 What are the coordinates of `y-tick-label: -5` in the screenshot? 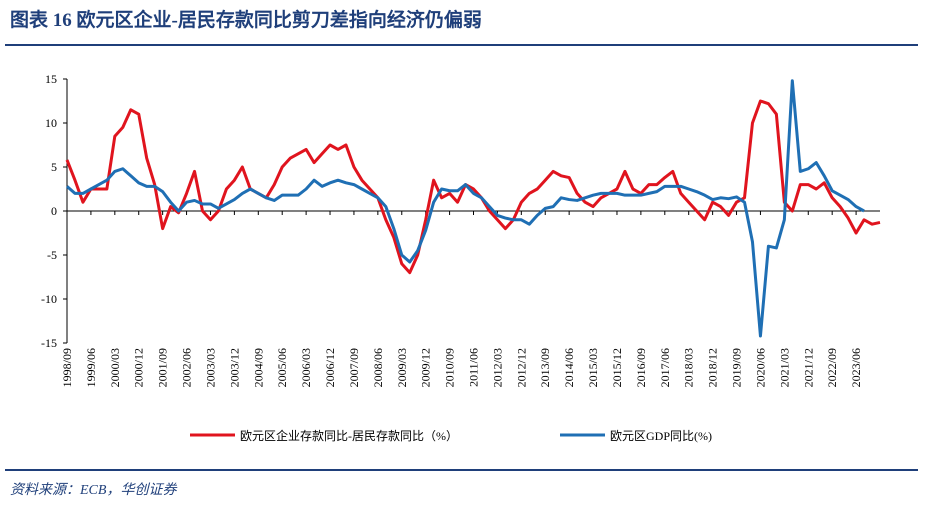 It's located at (52, 255).